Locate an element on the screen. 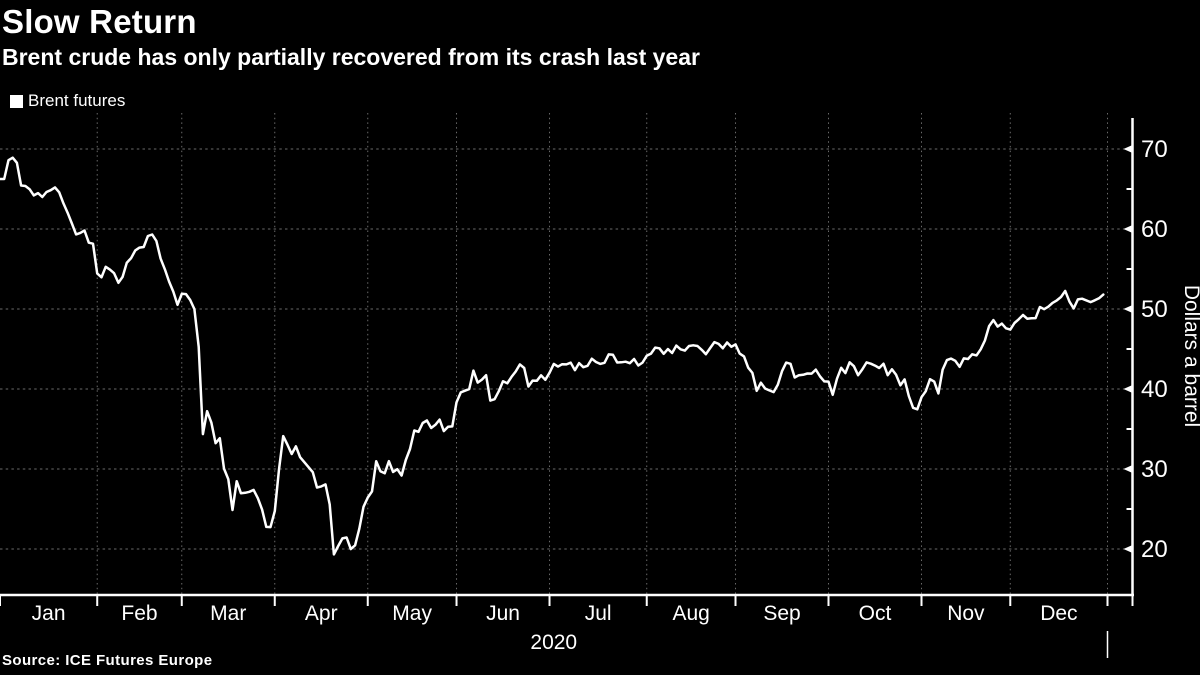 This screenshot has height=675, width=1200. month-label: Mar is located at coordinates (228, 613).